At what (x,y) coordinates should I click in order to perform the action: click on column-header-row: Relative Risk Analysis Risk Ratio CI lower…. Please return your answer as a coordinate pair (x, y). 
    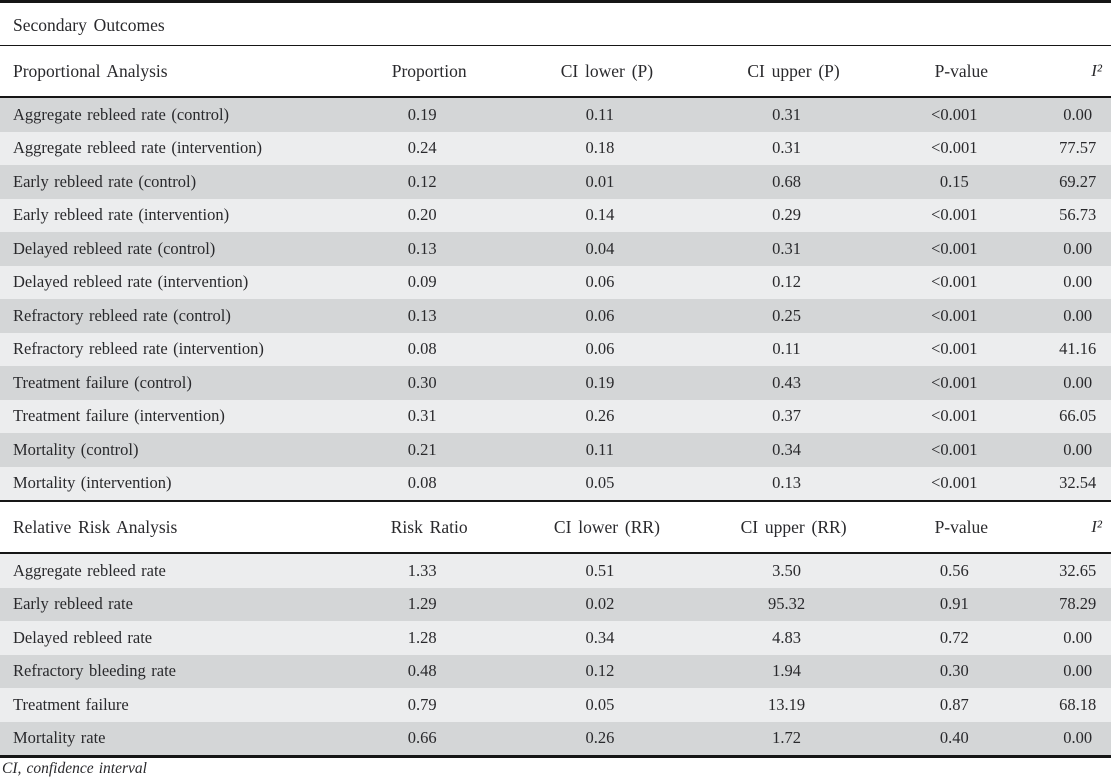
    Looking at the image, I should click on (555, 527).